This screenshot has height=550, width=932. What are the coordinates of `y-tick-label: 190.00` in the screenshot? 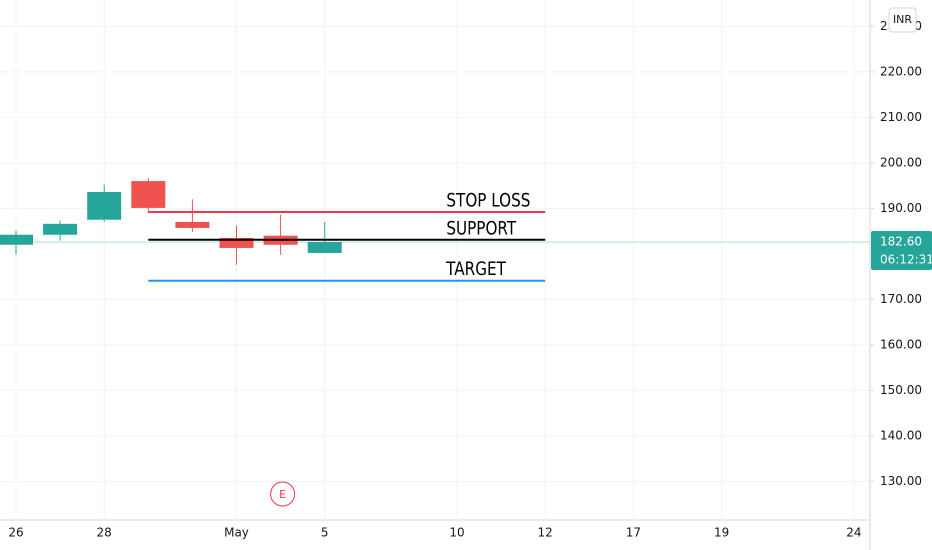 It's located at (901, 208).